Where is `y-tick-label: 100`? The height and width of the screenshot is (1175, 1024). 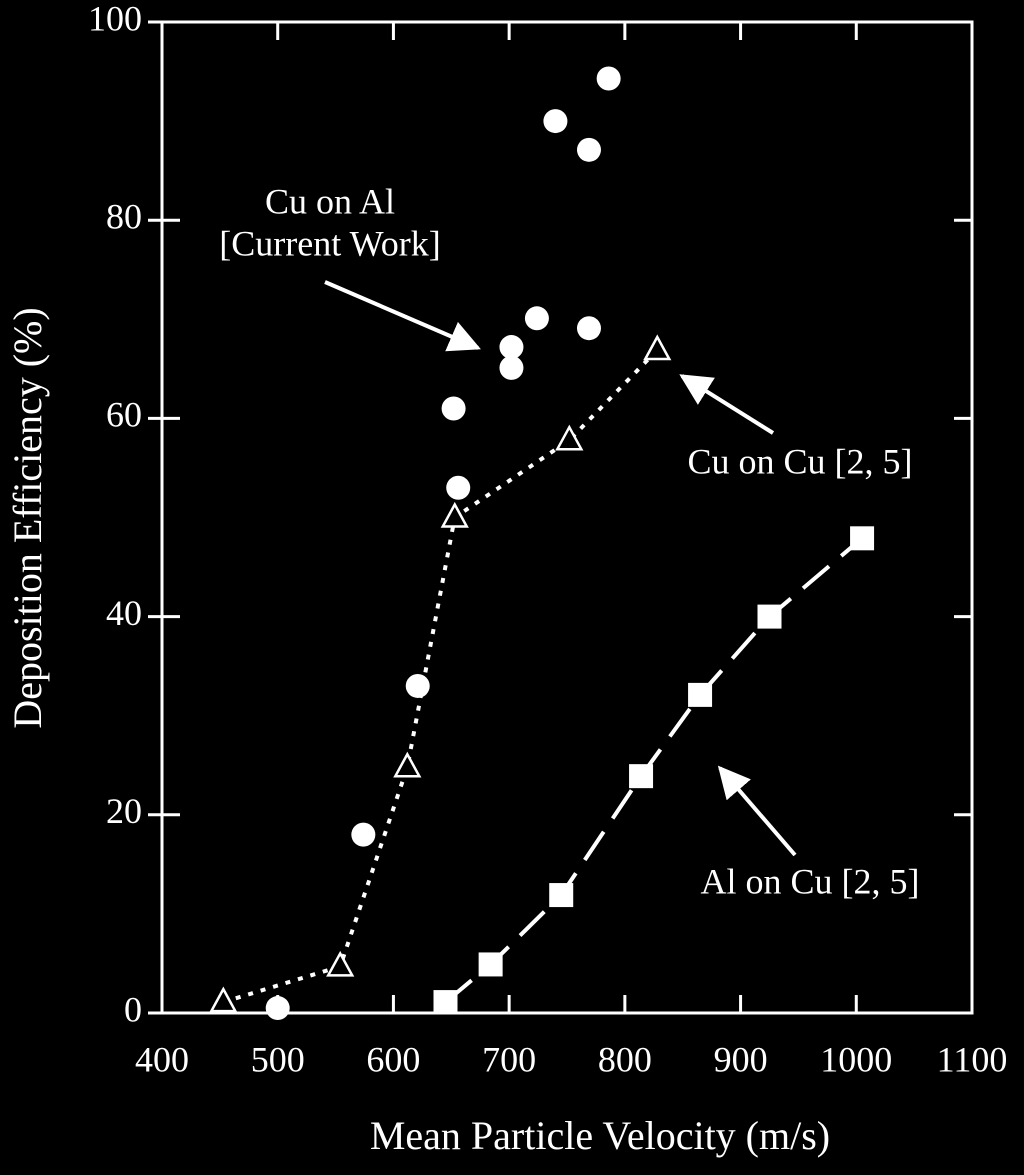 y-tick-label: 100 is located at coordinates (115, 19).